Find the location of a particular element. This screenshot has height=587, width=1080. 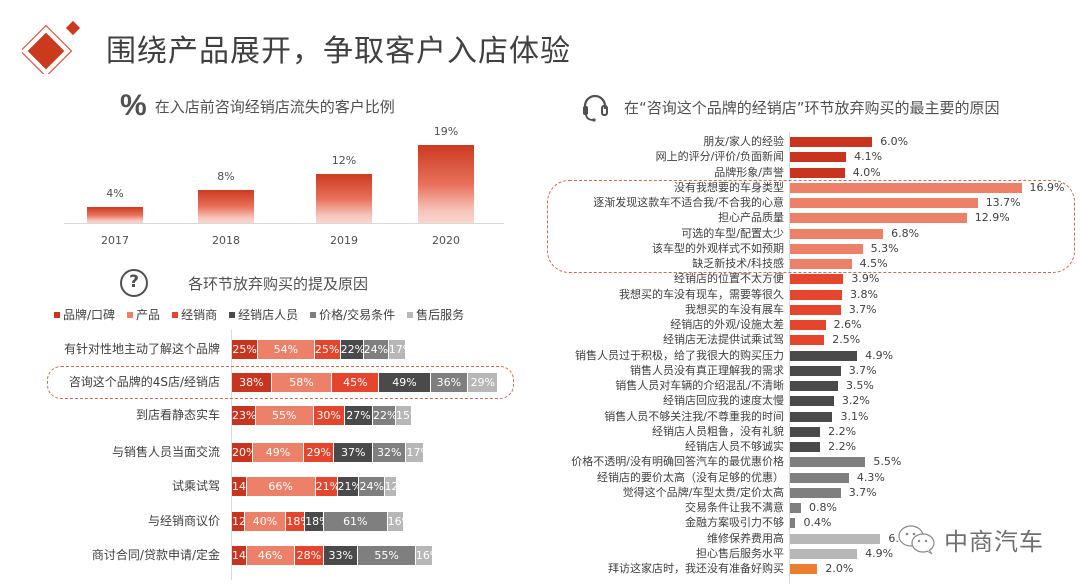

chart2-stacked-bar: 20%49%29%37%32%17% is located at coordinates (328, 452).